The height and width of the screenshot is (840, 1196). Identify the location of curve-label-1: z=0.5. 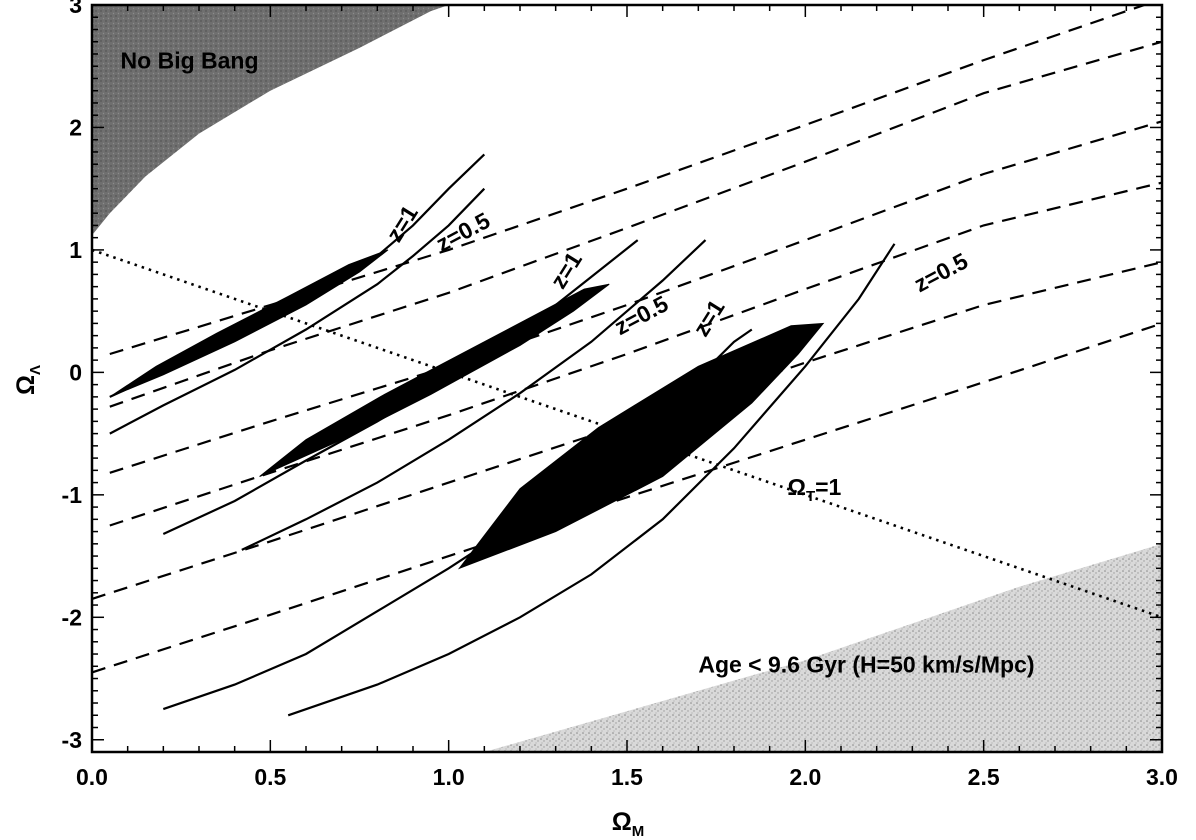
(463, 232).